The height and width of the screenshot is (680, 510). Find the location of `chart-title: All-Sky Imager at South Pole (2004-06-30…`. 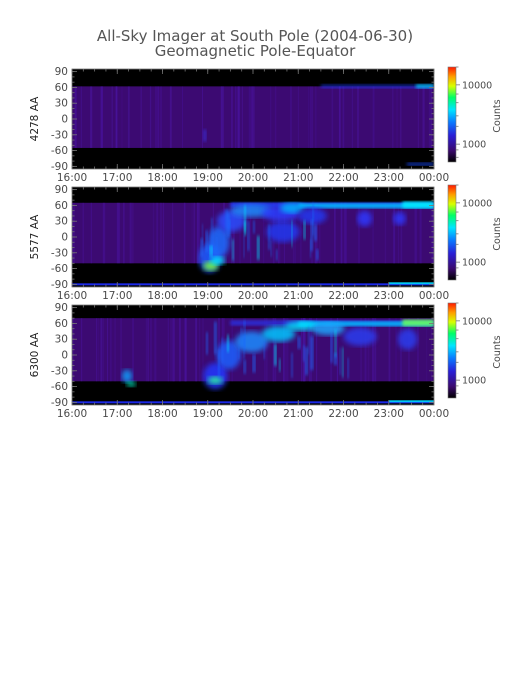

chart-title: All-Sky Imager at South Pole (2004-06-30… is located at coordinates (255, 36).